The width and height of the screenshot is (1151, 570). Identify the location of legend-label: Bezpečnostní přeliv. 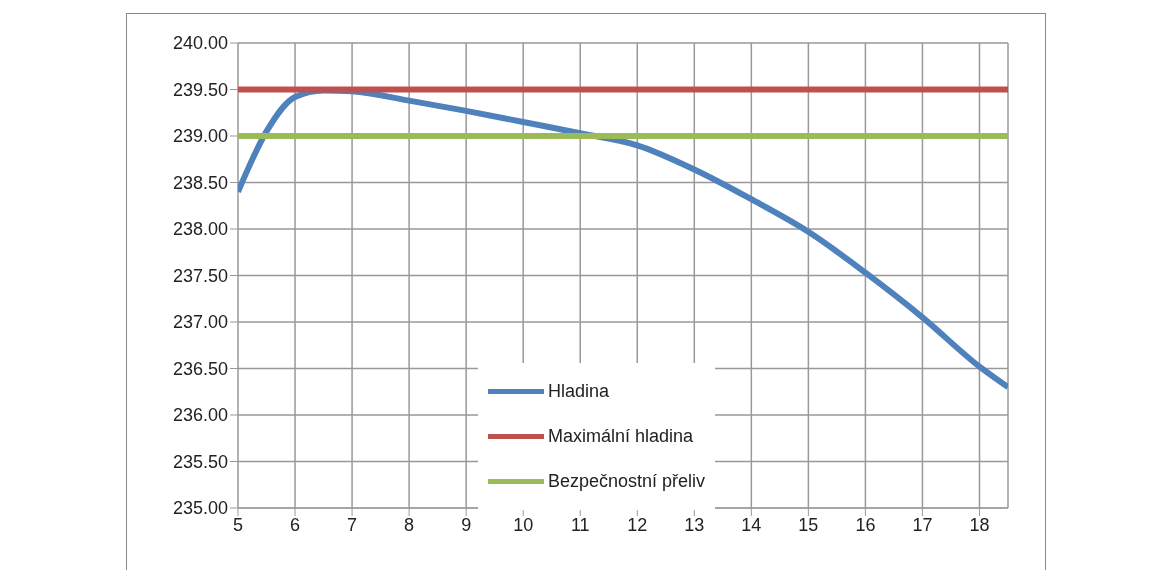
(627, 481).